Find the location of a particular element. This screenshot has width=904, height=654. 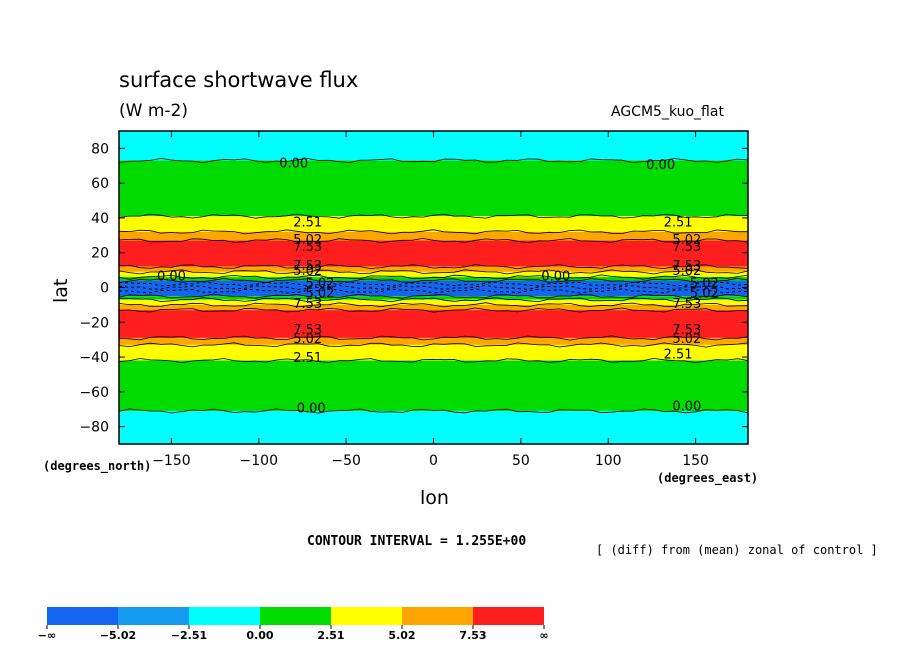

x-tick-label: 0 is located at coordinates (433, 461).